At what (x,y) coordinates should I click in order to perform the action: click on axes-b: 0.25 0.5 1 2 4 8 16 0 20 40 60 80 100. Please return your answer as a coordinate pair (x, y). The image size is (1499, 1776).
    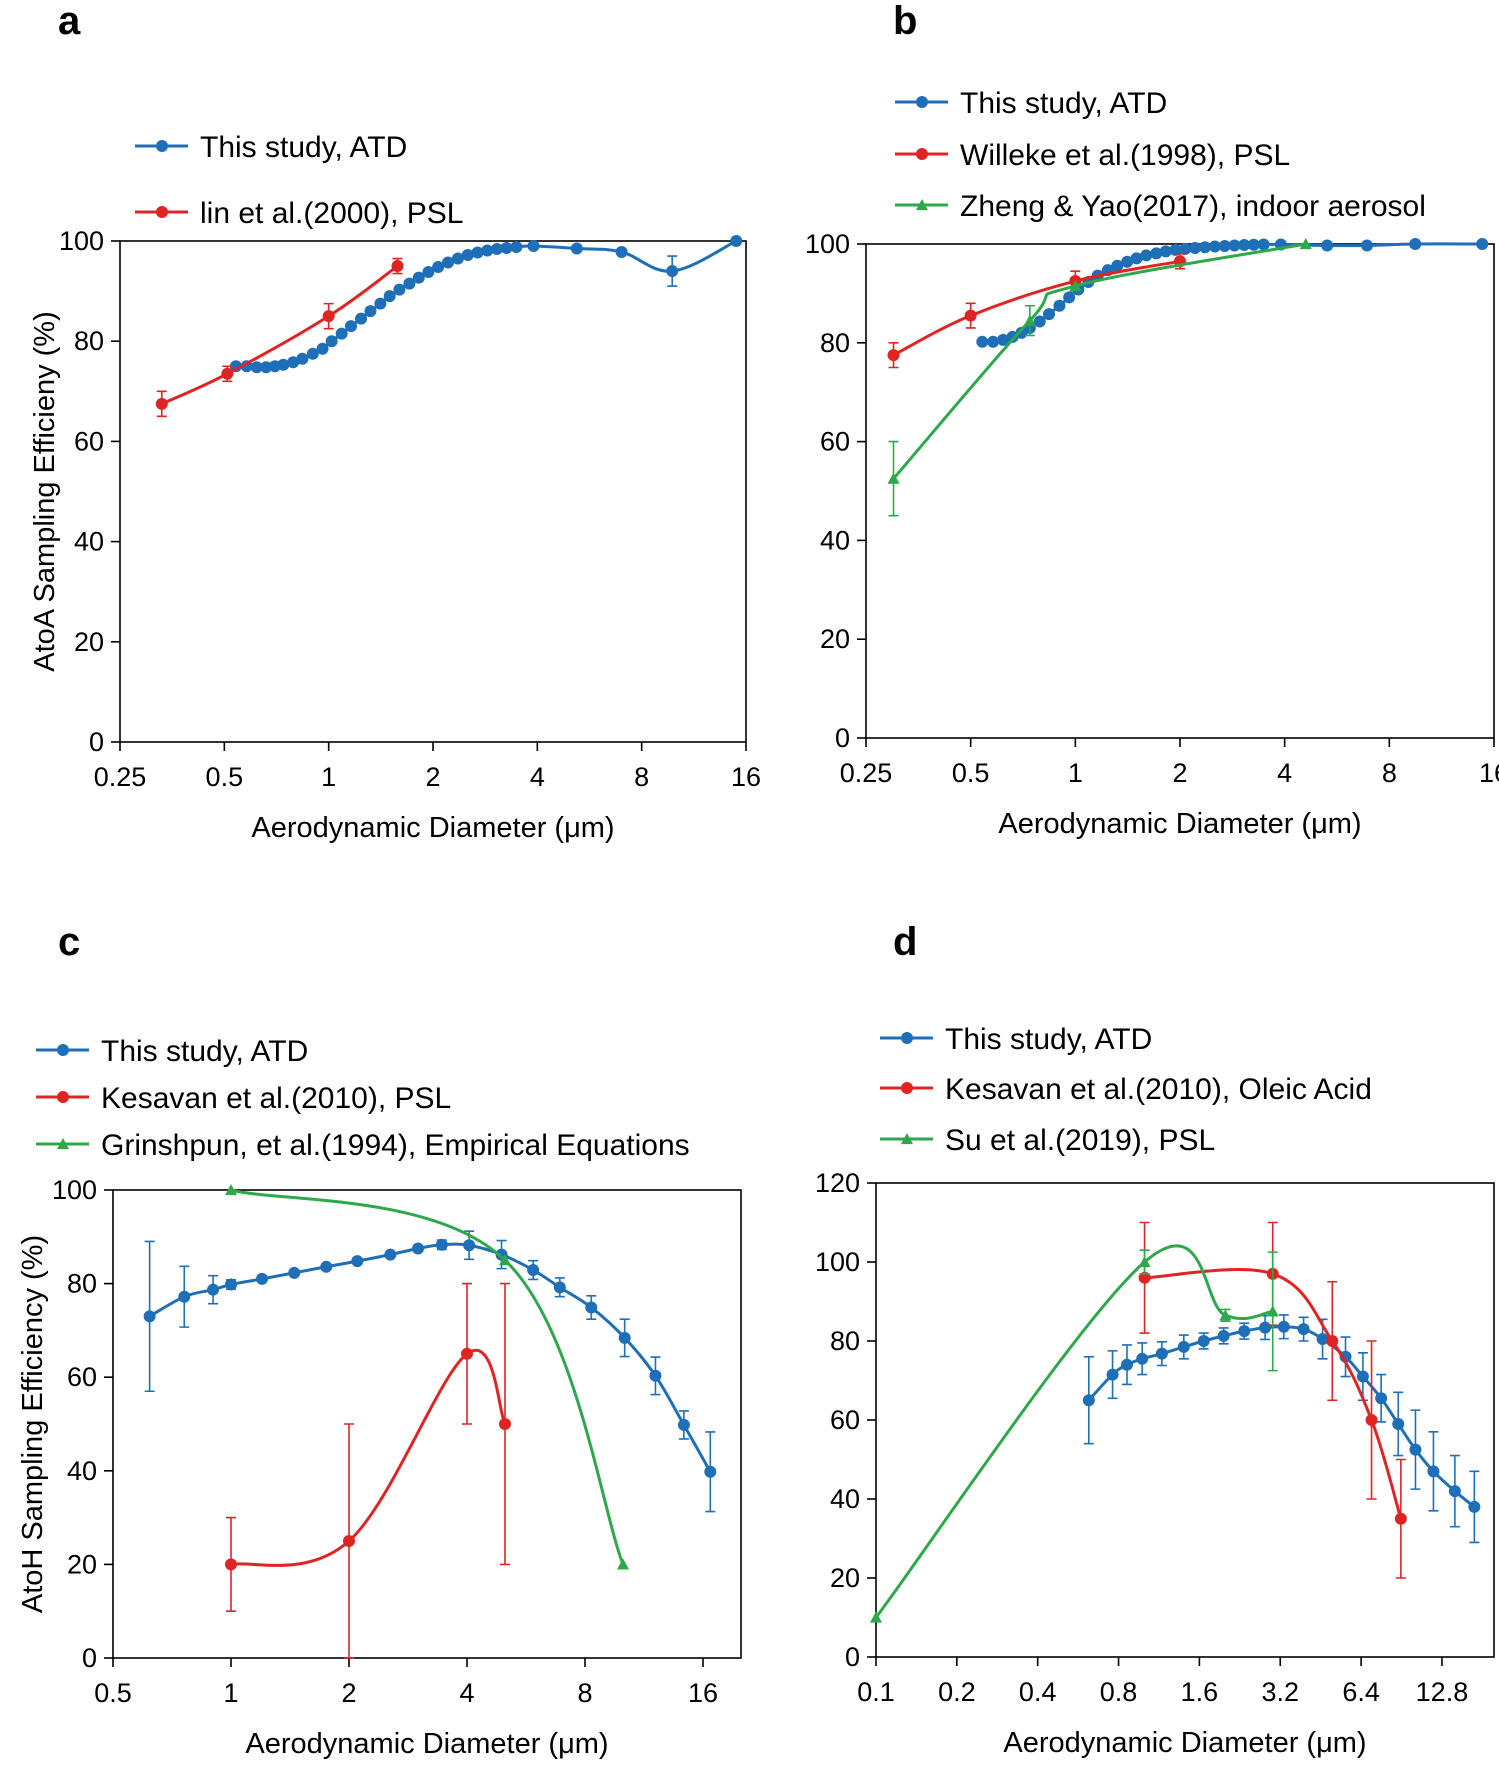
    Looking at the image, I should click on (1152, 508).